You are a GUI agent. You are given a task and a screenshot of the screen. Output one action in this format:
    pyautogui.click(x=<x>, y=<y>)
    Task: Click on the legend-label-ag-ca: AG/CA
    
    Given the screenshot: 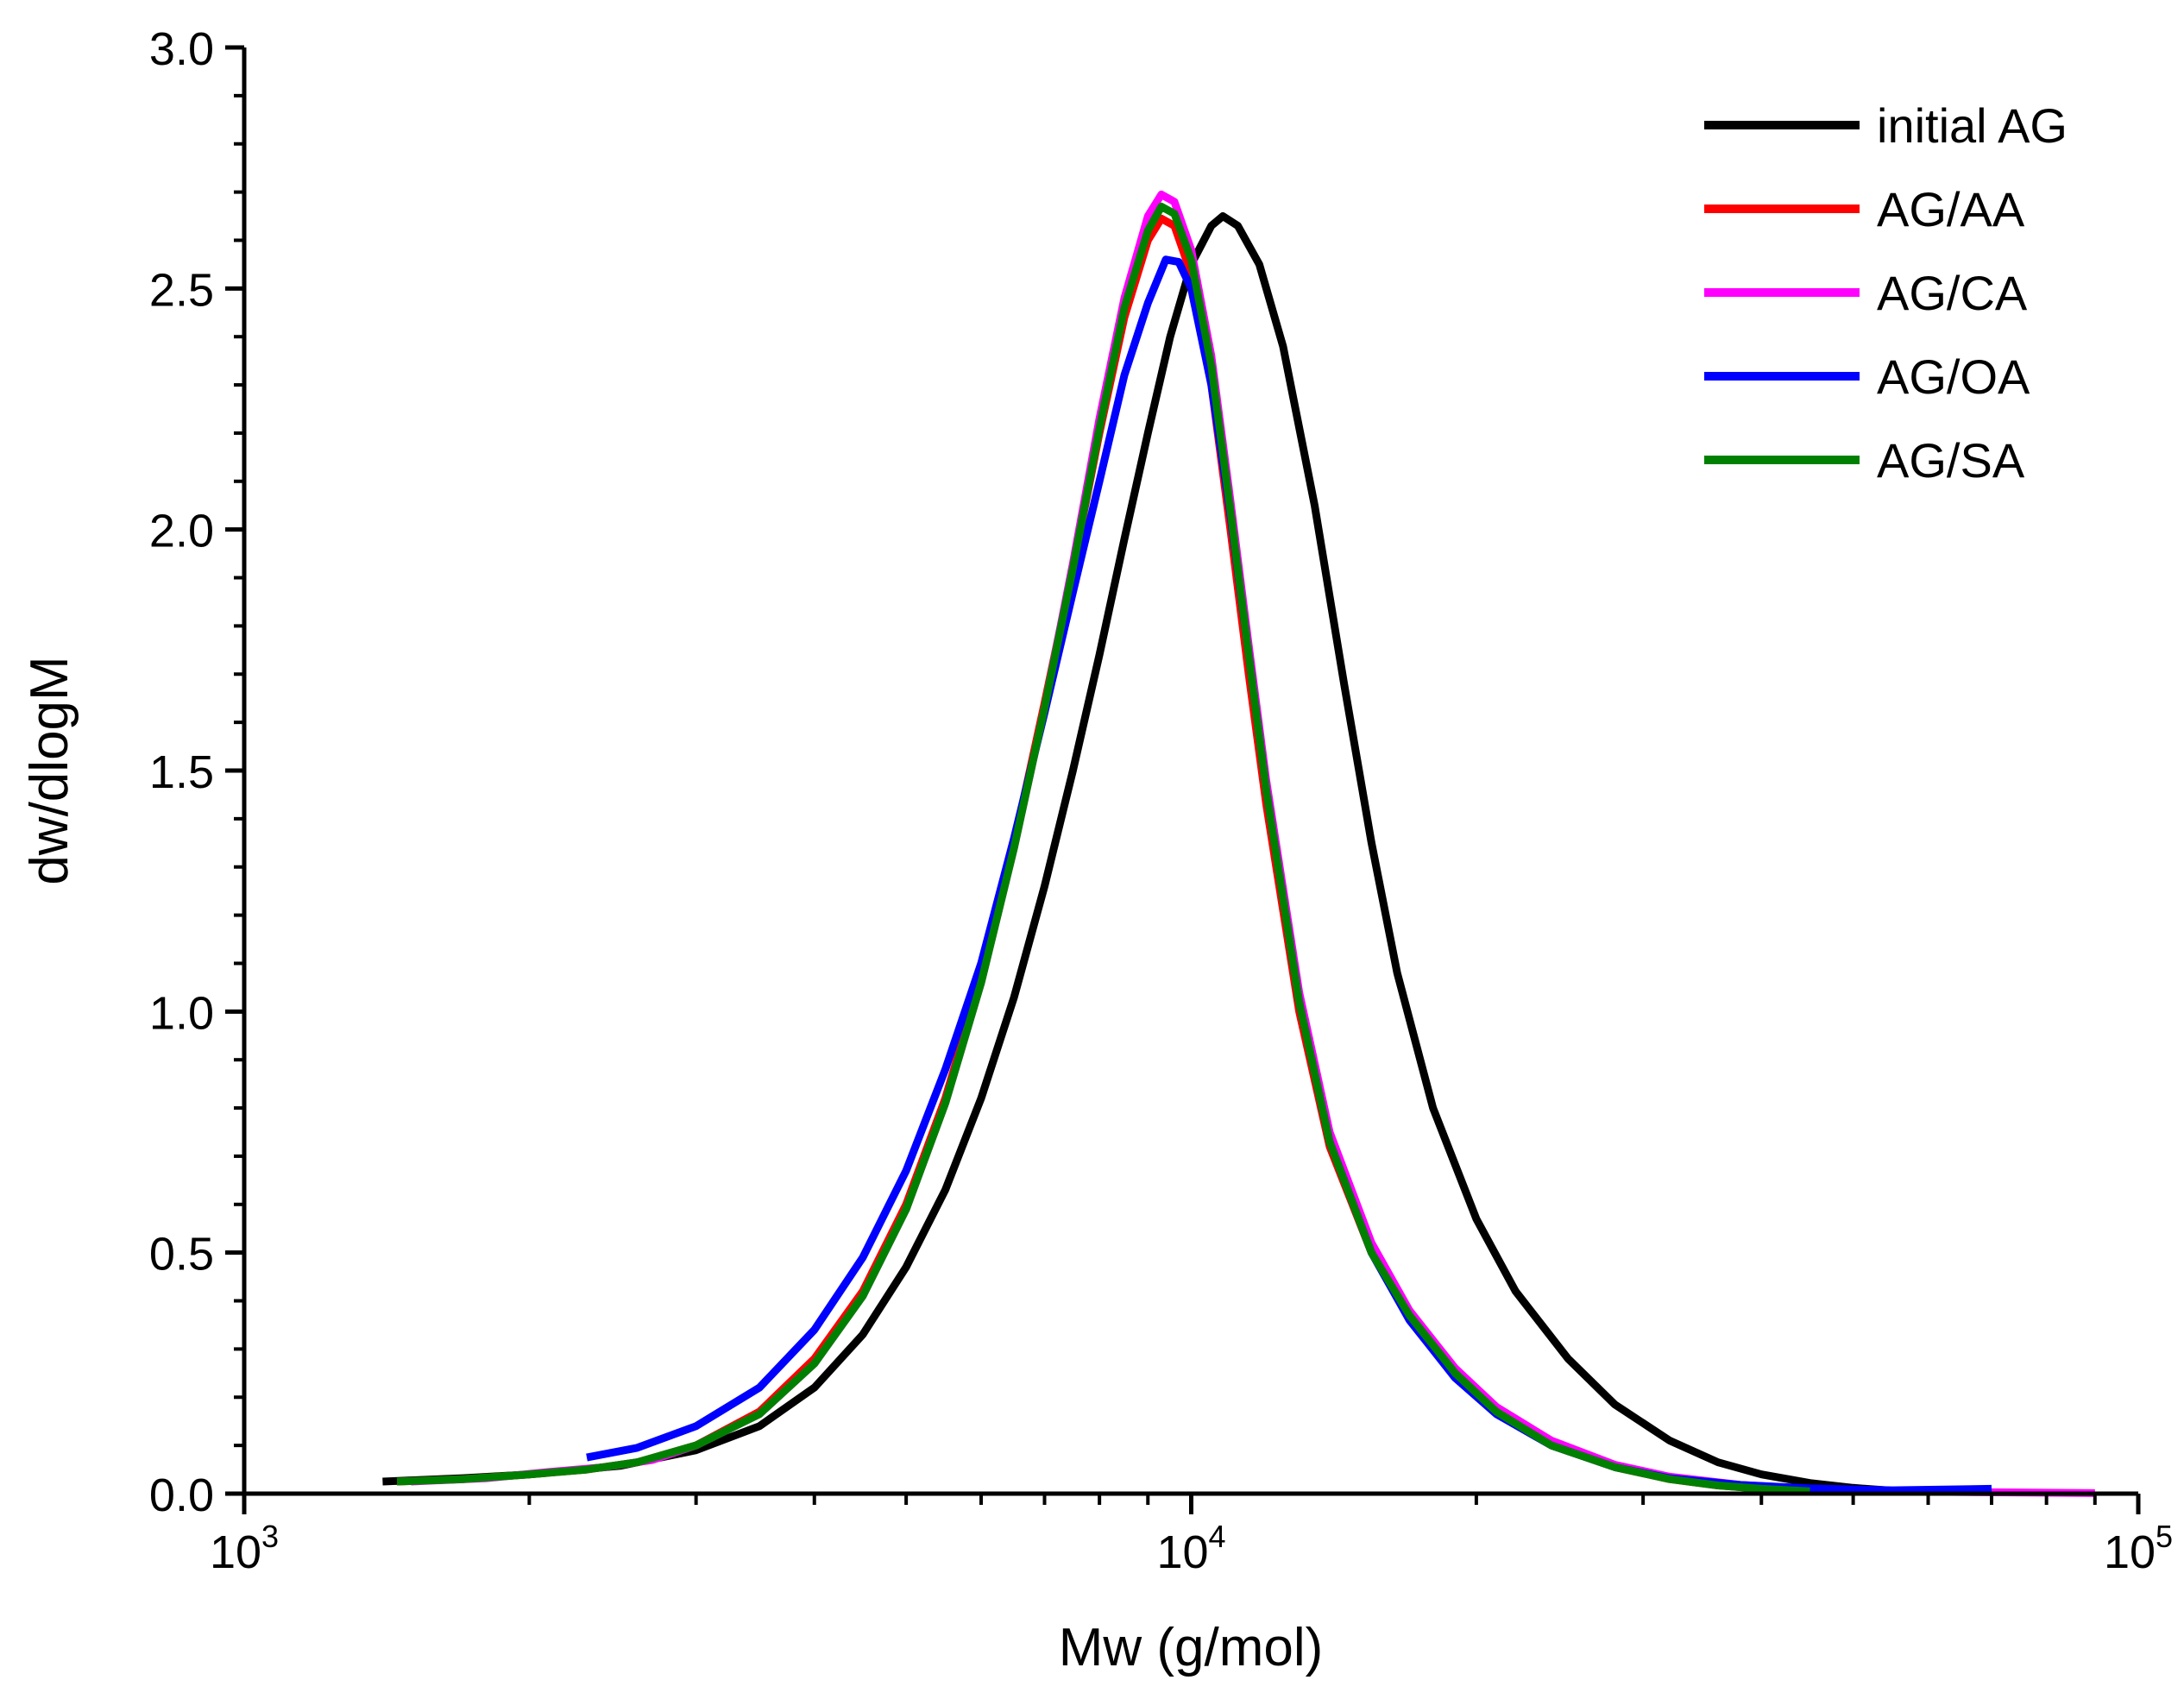 What is the action you would take?
    pyautogui.click(x=1952, y=293)
    